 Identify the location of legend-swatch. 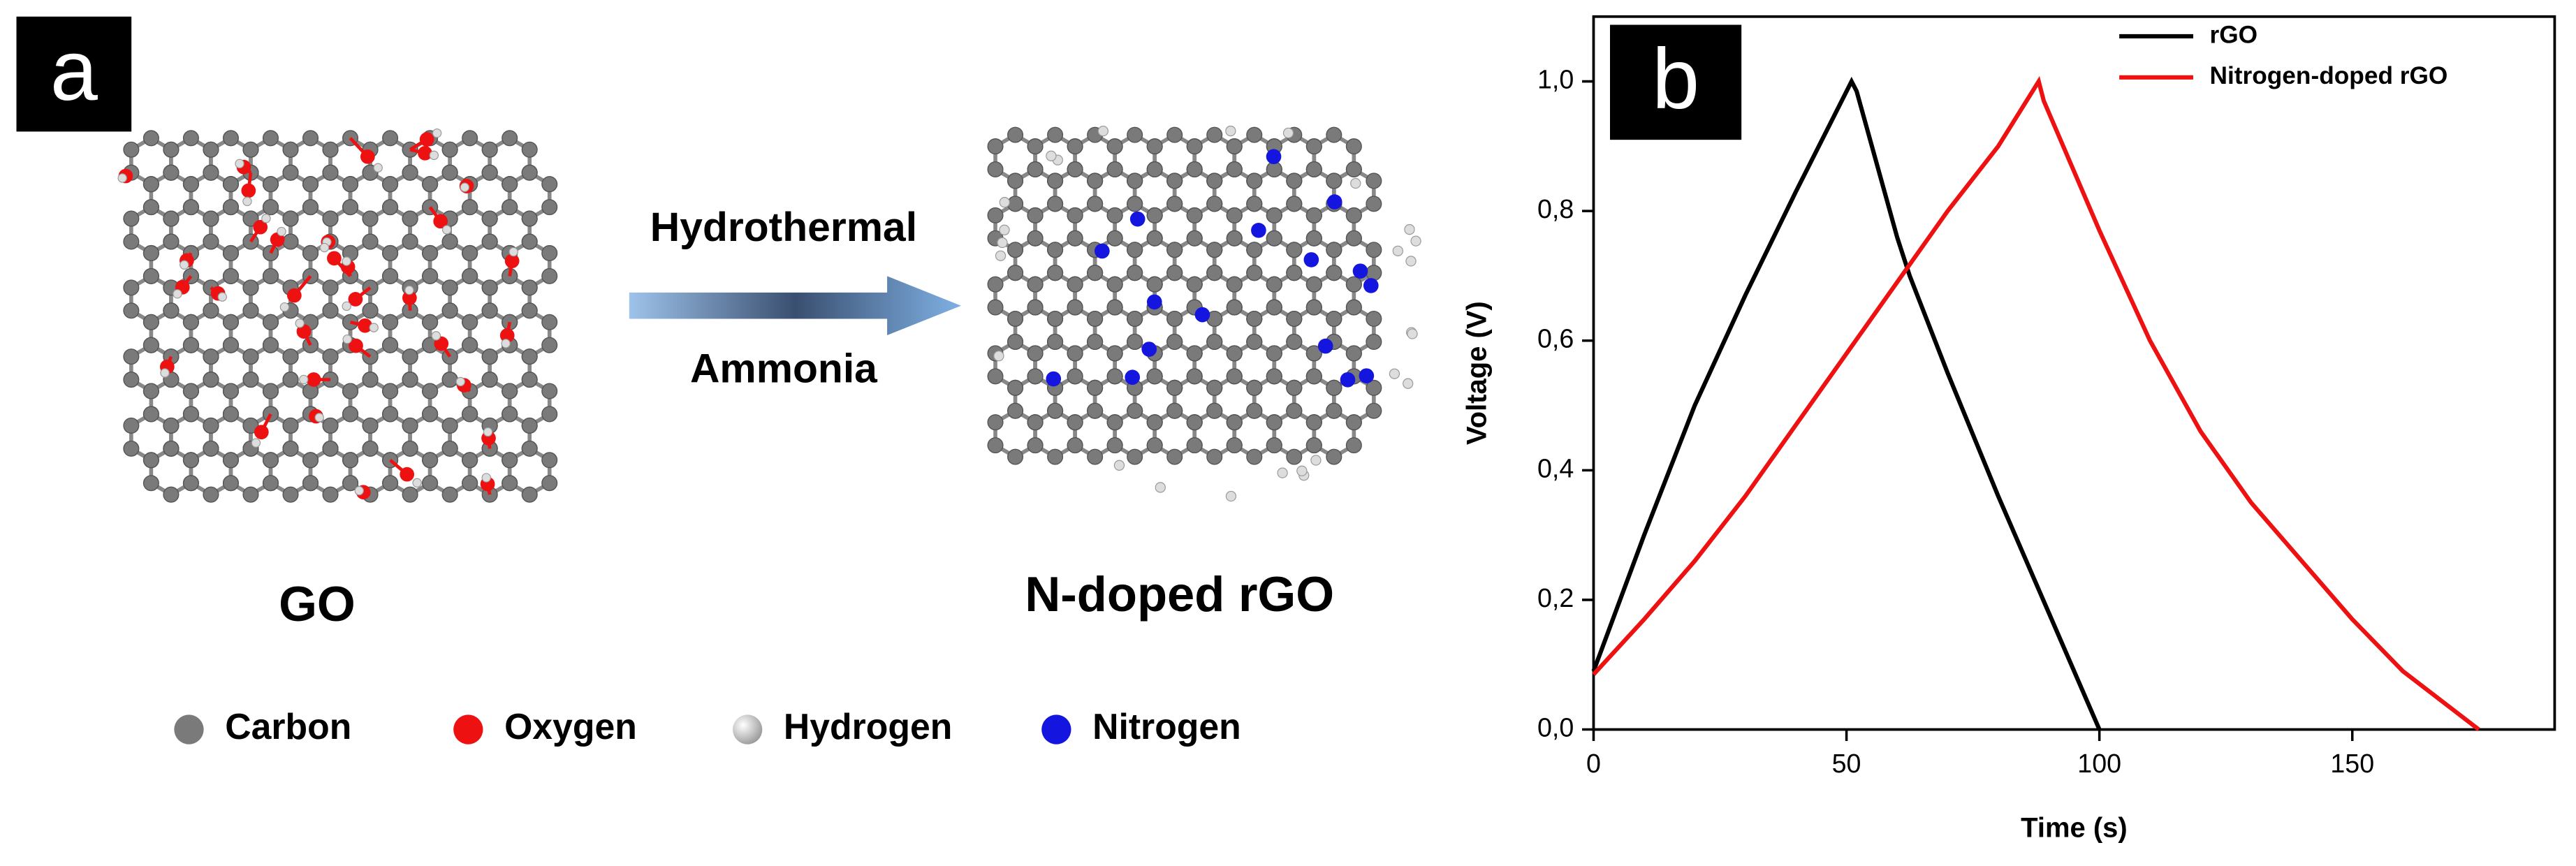
(1056, 729).